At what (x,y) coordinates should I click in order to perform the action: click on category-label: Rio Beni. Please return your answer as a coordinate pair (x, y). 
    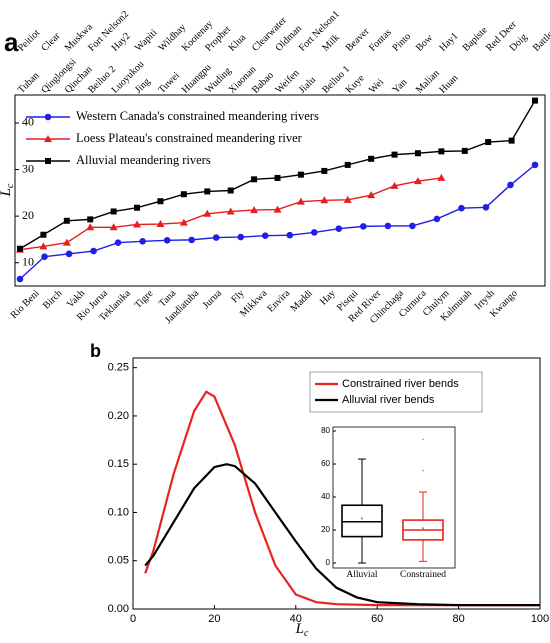
    Looking at the image, I should click on (25, 304).